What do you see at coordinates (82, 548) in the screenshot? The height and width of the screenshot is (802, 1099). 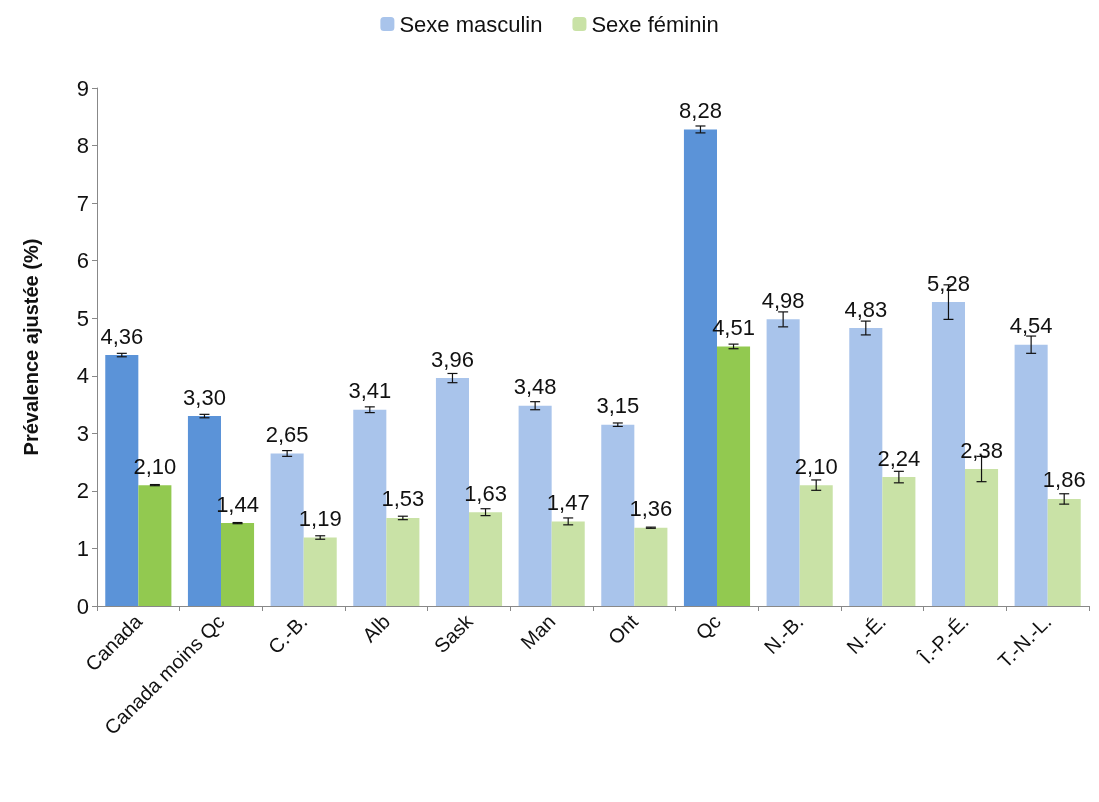 I see `y-tick-label: 1` at bounding box center [82, 548].